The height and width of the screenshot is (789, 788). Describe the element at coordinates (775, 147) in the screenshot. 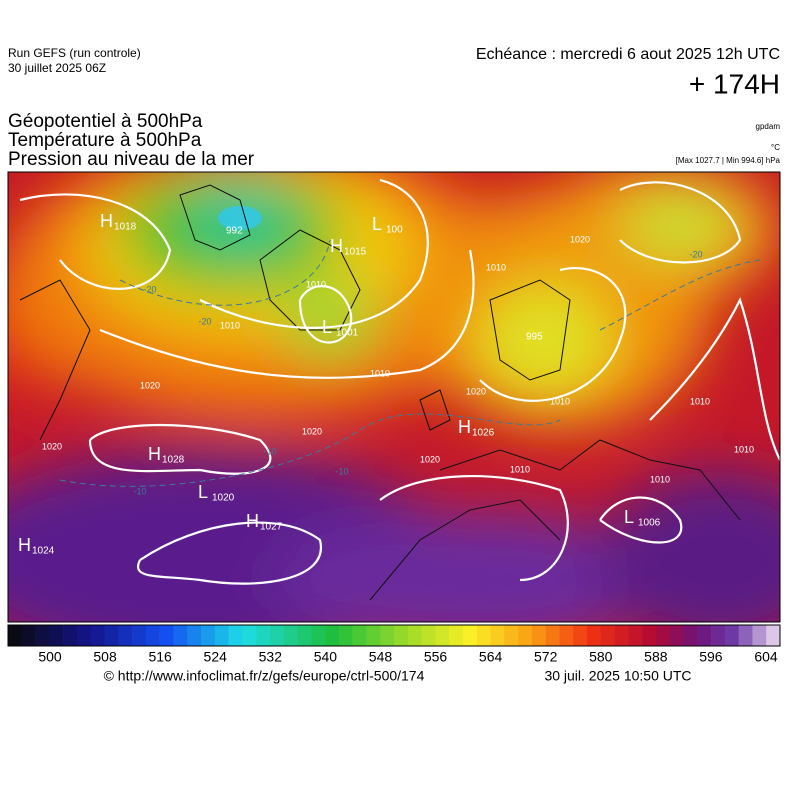

I see `unit-temp: °C` at that location.